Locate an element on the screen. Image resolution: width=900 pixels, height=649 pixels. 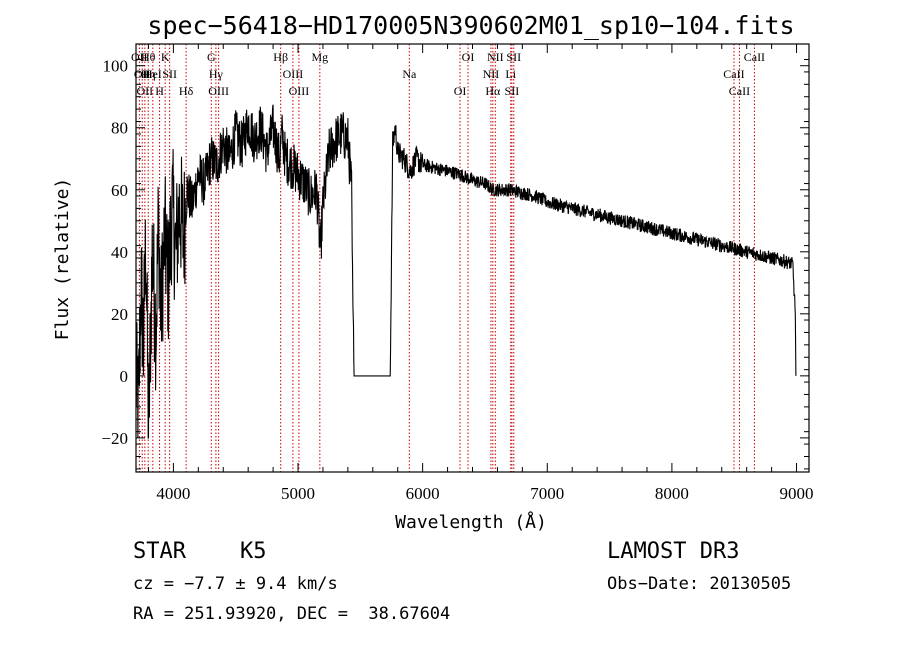
observation-date: Obs−Date: 20130505 is located at coordinates (699, 584).